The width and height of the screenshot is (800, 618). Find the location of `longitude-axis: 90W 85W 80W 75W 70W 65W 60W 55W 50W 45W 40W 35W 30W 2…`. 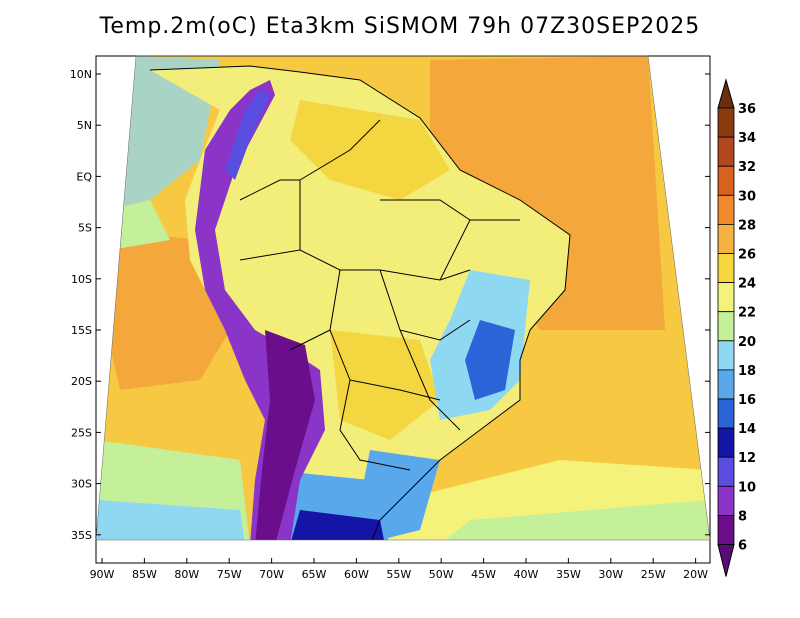

longitude-axis: 90W 85W 80W 75W 70W 65W 60W 55W 50W 45W 40W 35W 30W 2… is located at coordinates (399, 569).